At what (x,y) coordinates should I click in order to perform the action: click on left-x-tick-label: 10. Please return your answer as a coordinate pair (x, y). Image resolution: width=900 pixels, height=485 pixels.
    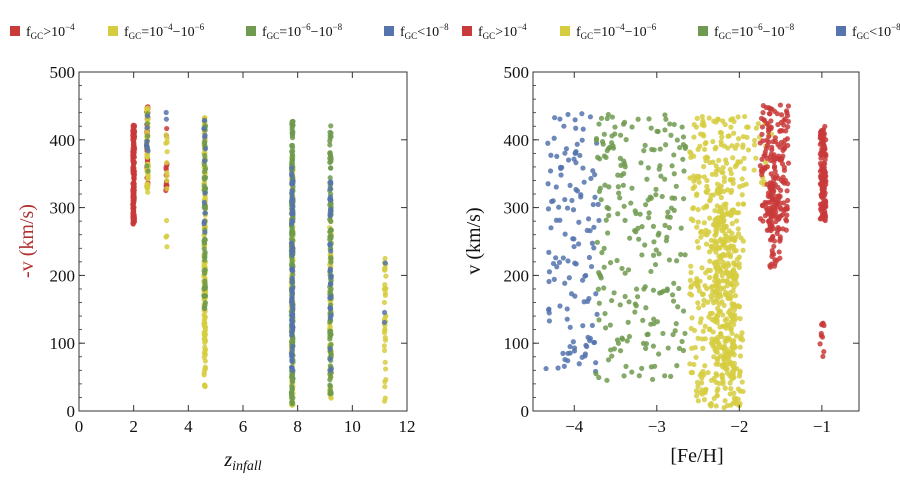
    Looking at the image, I should click on (352, 426).